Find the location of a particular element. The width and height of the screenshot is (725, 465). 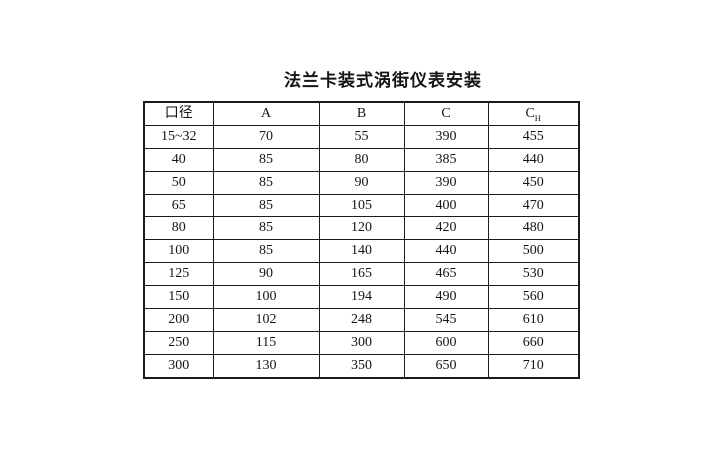

table-cell: 125 is located at coordinates (178, 274).